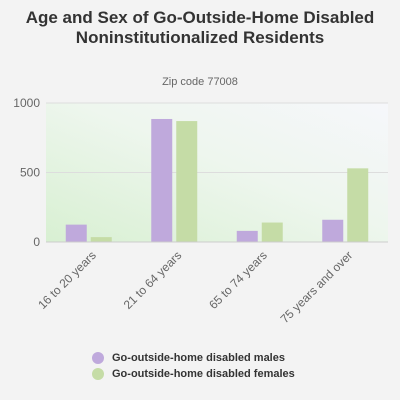 This screenshot has width=400, height=400. What do you see at coordinates (30, 173) in the screenshot?
I see `y-tick-label: 500` at bounding box center [30, 173].